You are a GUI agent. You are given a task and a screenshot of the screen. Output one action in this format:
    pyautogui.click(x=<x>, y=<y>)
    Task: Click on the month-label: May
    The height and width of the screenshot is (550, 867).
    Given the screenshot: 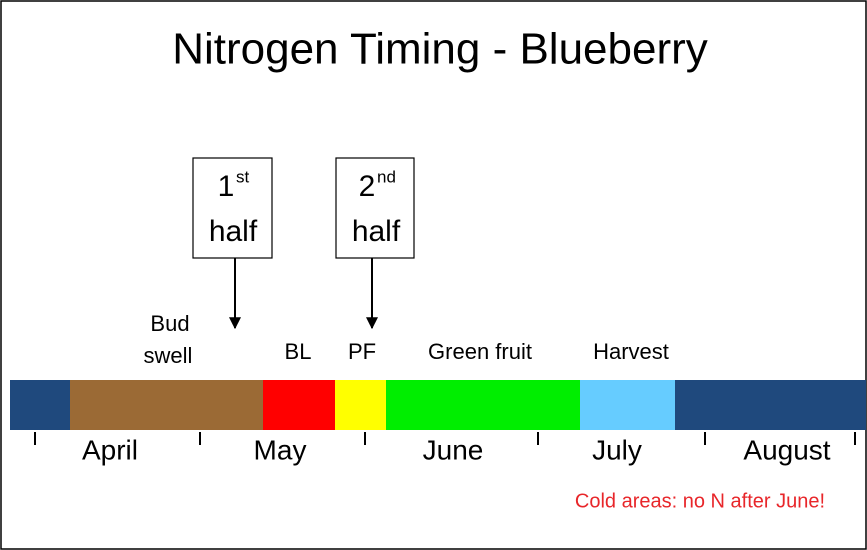 What is the action you would take?
    pyautogui.click(x=280, y=449)
    